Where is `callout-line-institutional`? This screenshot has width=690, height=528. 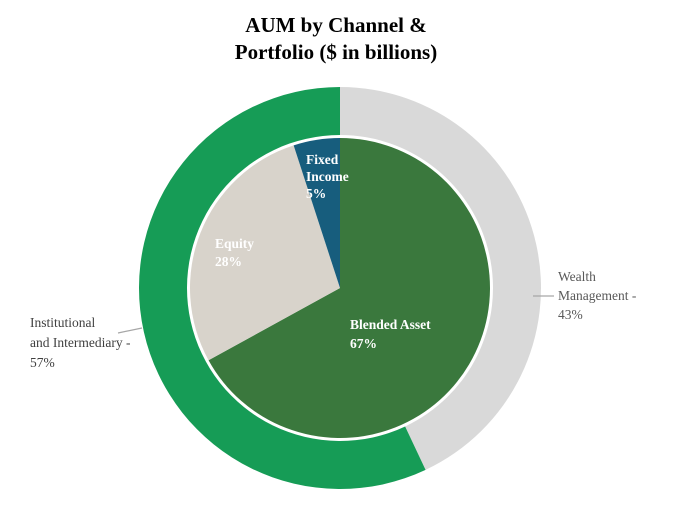
callout-line-institutional is located at coordinates (130, 330).